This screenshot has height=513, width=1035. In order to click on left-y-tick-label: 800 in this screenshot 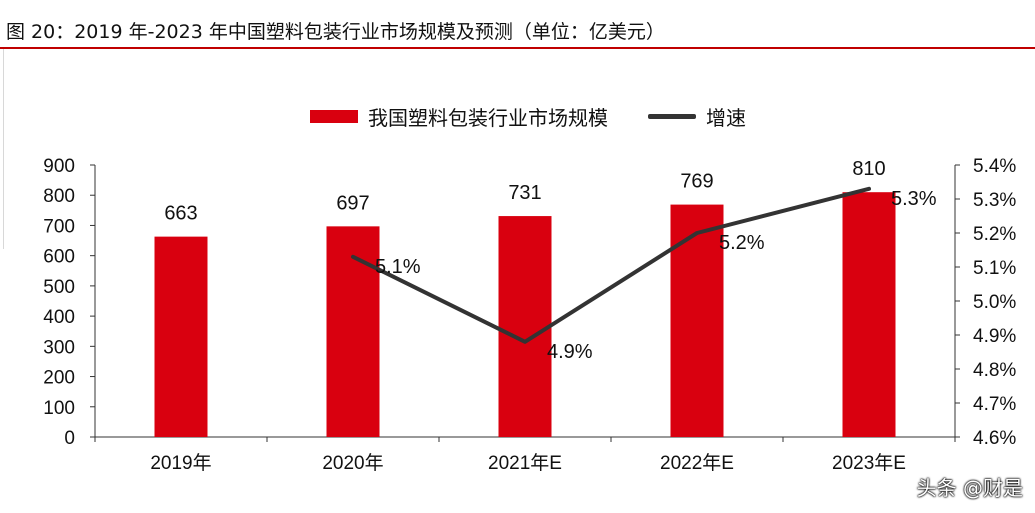, I will do `click(59, 196)`.